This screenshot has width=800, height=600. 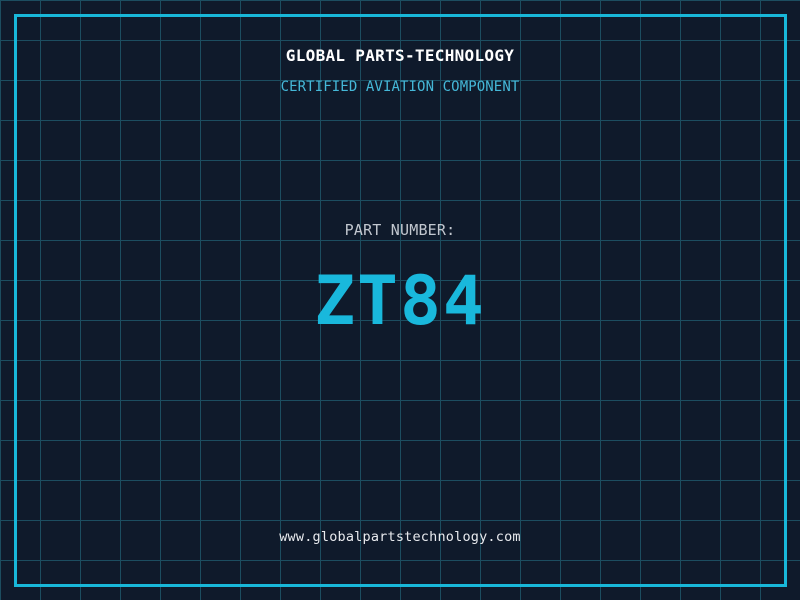 What do you see at coordinates (400, 537) in the screenshot?
I see `website-url: www.globalpartstechnology.com` at bounding box center [400, 537].